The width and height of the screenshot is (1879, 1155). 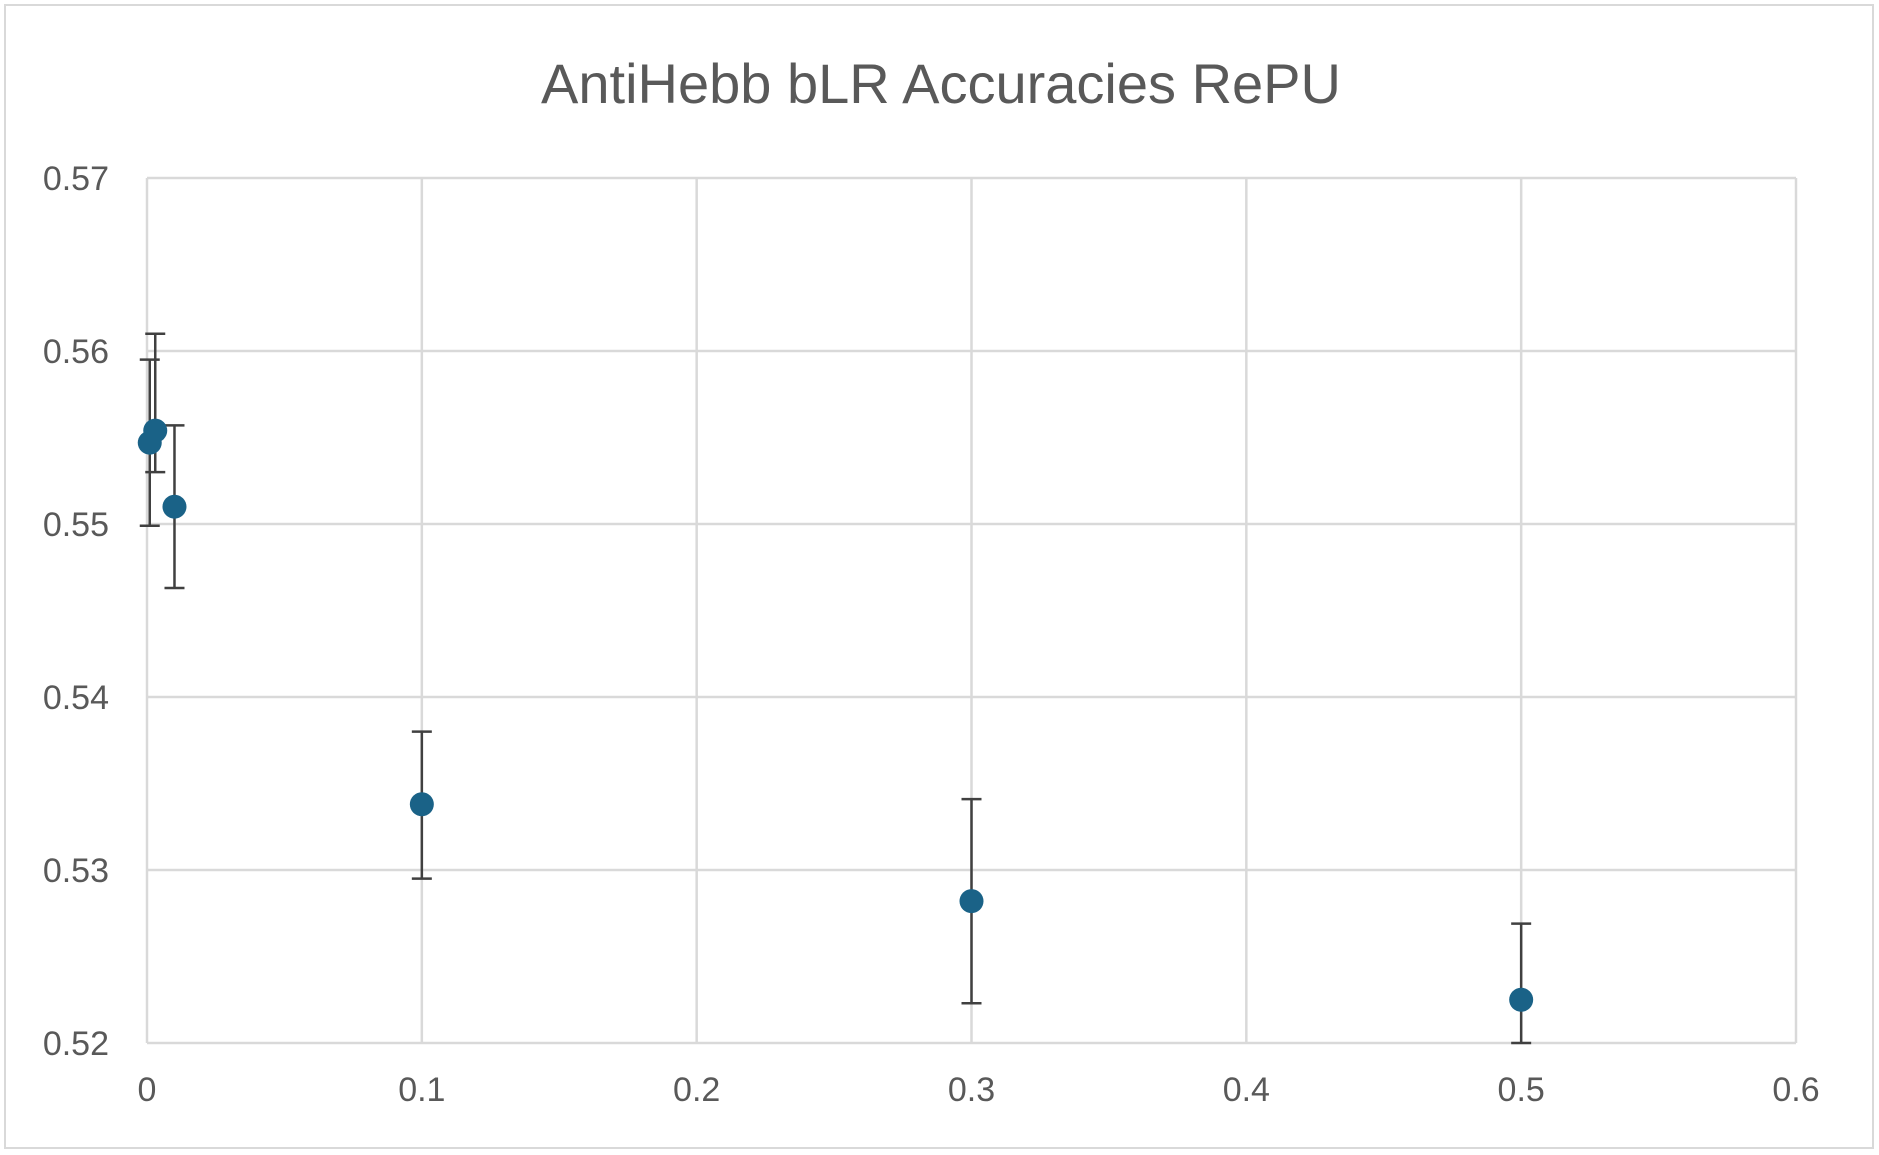 I want to click on y-tick-label: 0.55, so click(x=76, y=525).